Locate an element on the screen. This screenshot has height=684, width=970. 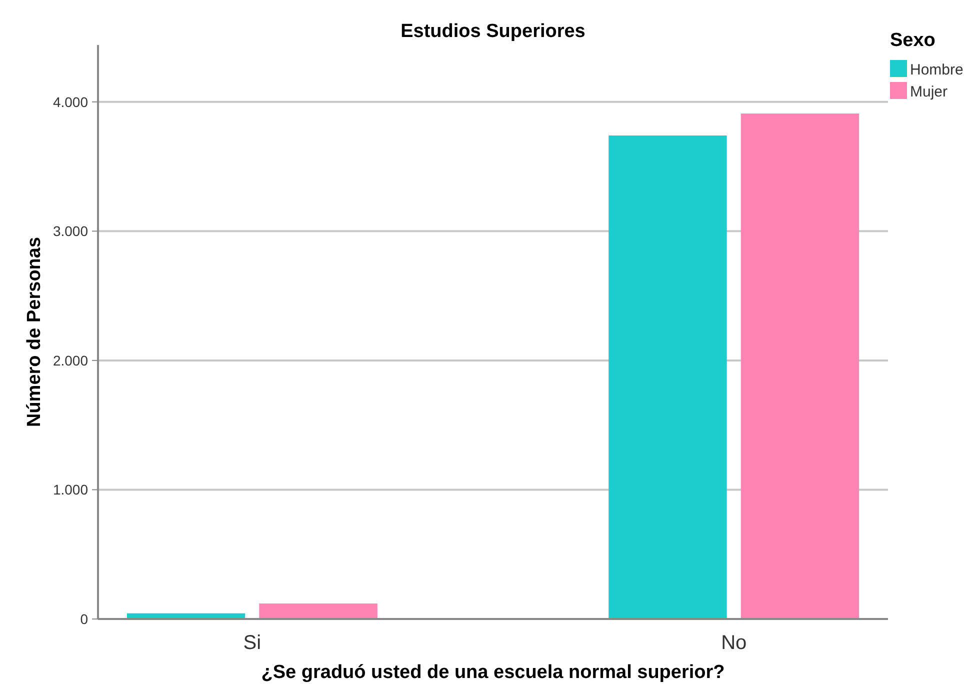
x-tick-label: Si is located at coordinates (252, 643).